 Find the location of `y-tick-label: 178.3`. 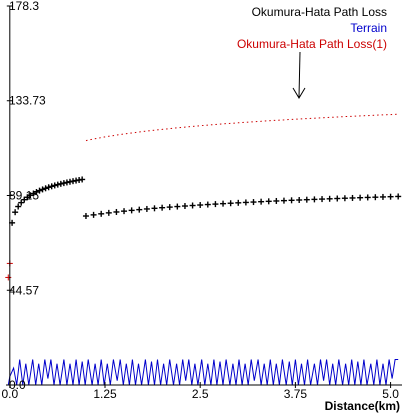

y-tick-label: 178.3 is located at coordinates (24, 6).